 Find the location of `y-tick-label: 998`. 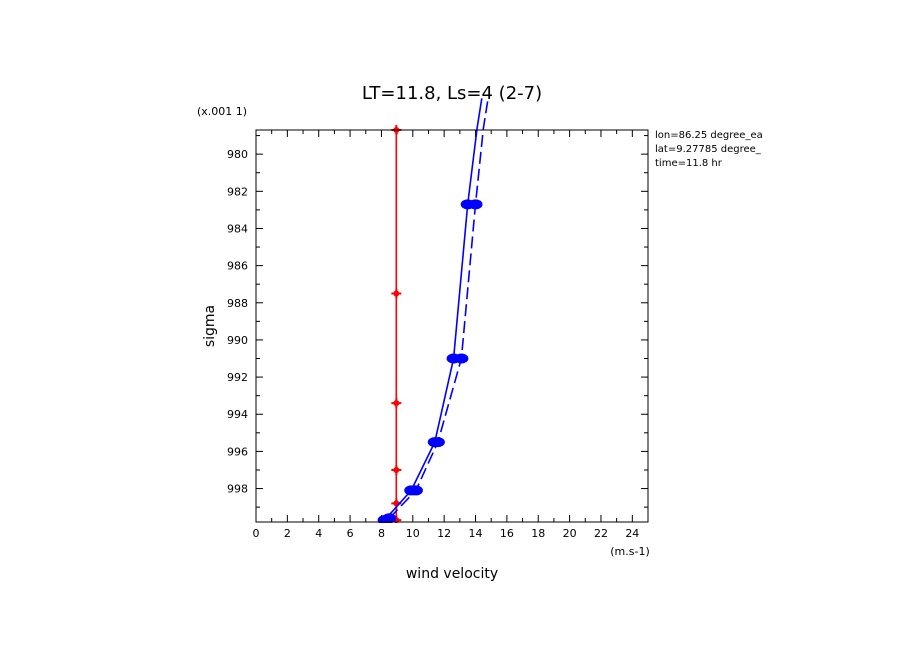

y-tick-label: 998 is located at coordinates (237, 489).